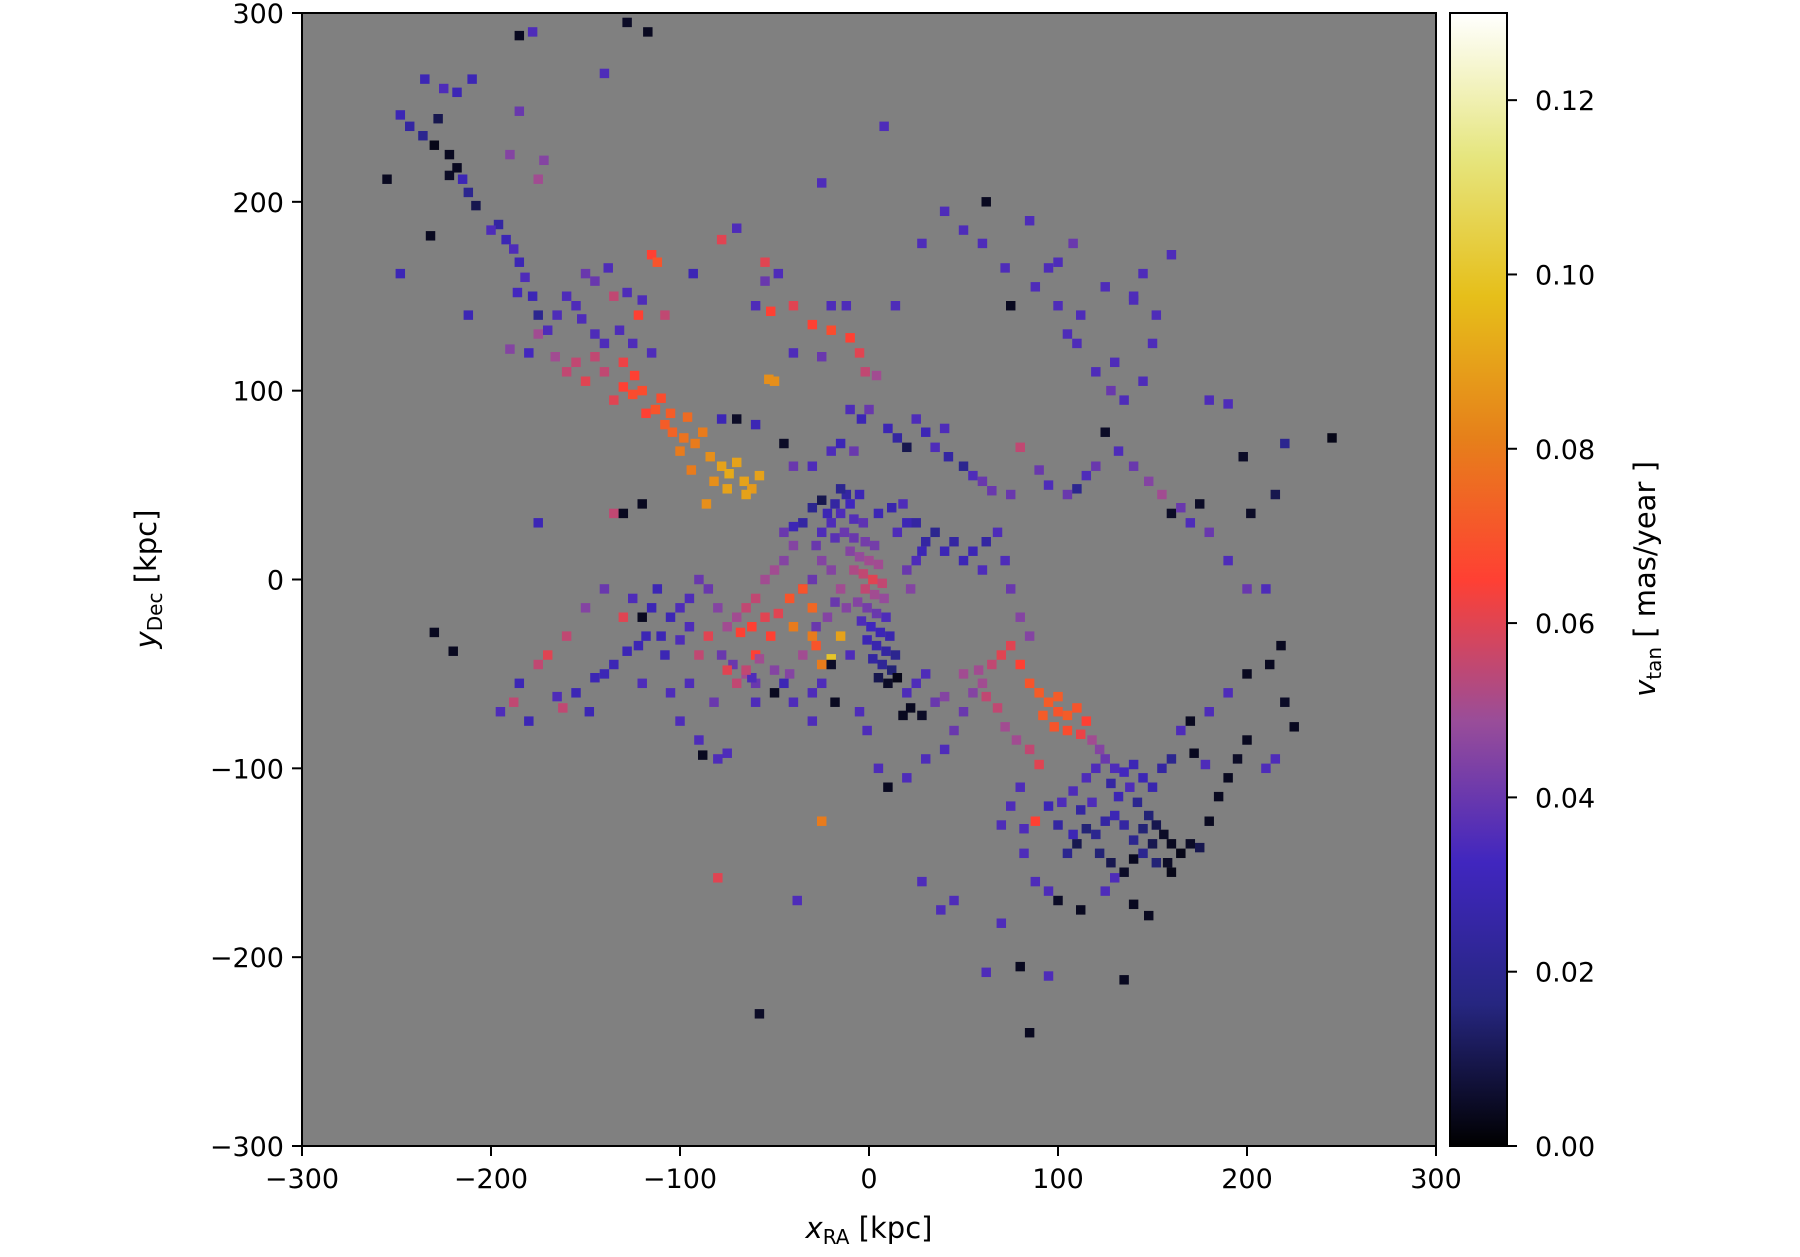 This screenshot has height=1257, width=1800. What do you see at coordinates (302, 1179) in the screenshot?
I see `x-tick-label: −300` at bounding box center [302, 1179].